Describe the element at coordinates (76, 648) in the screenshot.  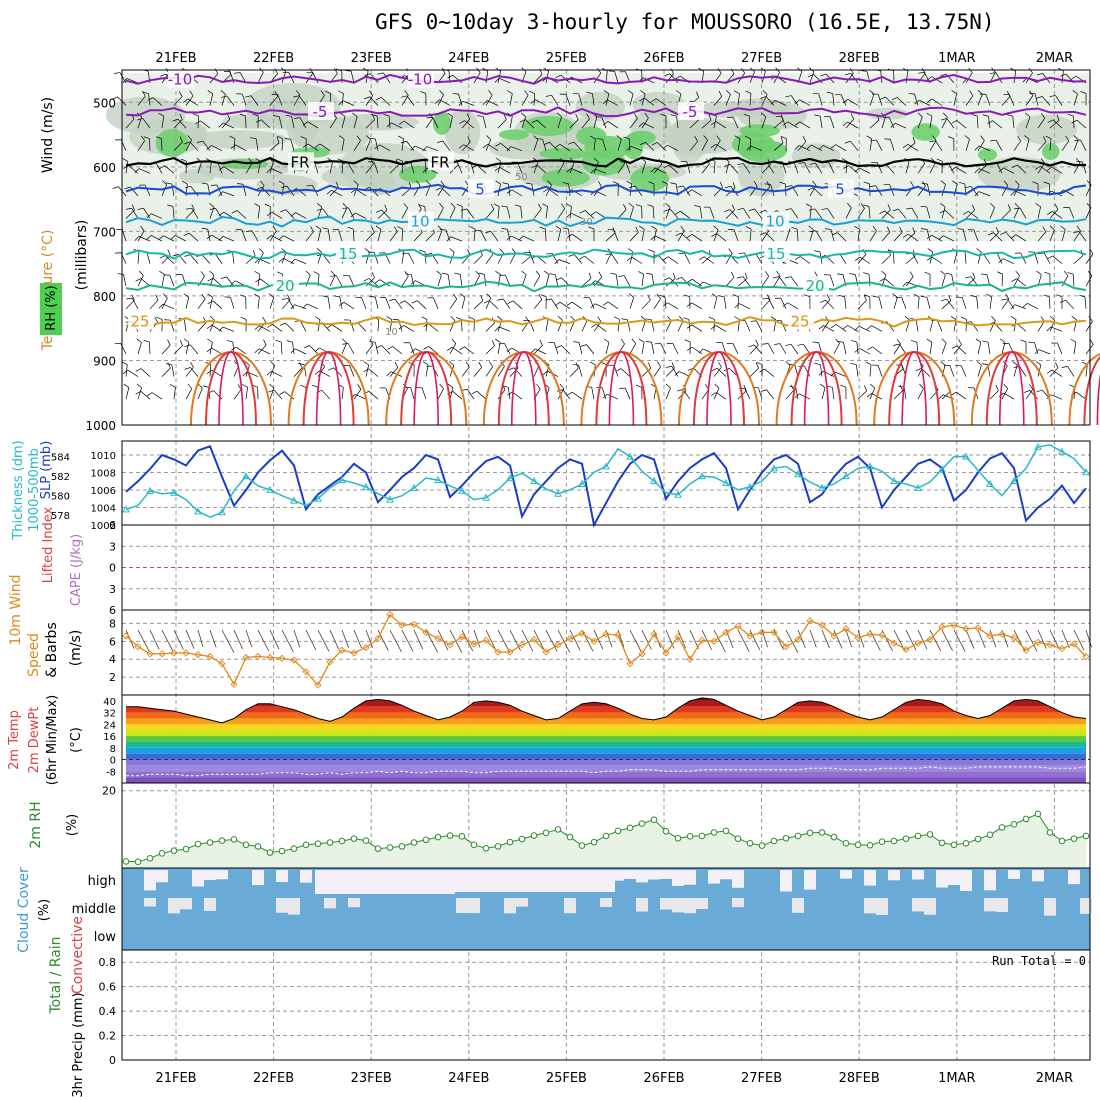
I see `axis-label-ms: (m/s)` at that location.